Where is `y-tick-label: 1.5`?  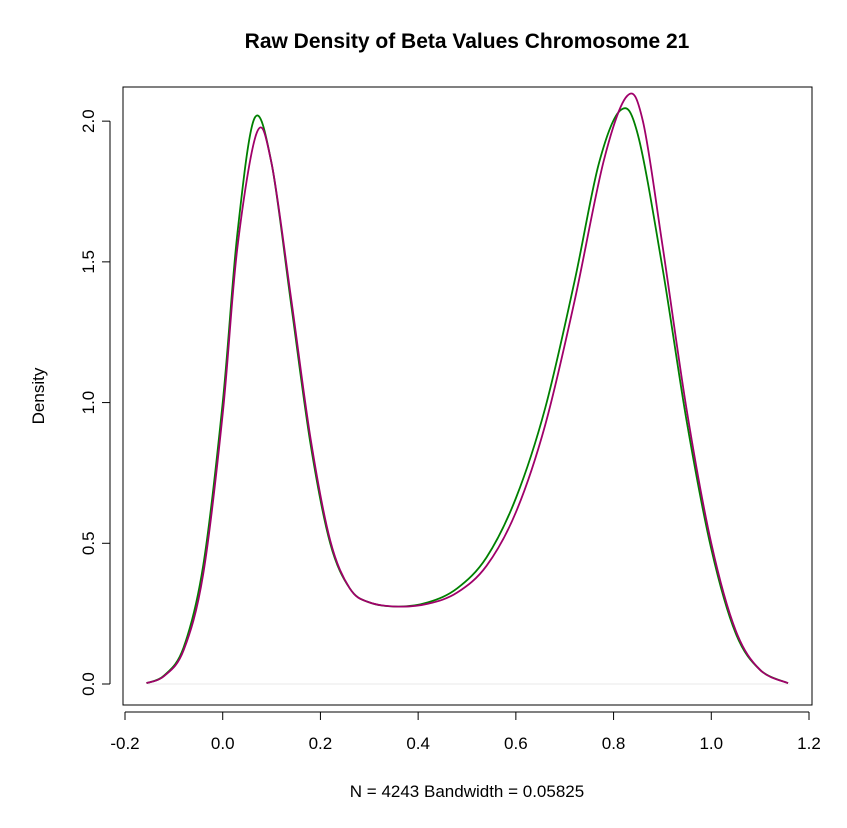
y-tick-label: 1.5 is located at coordinates (88, 262).